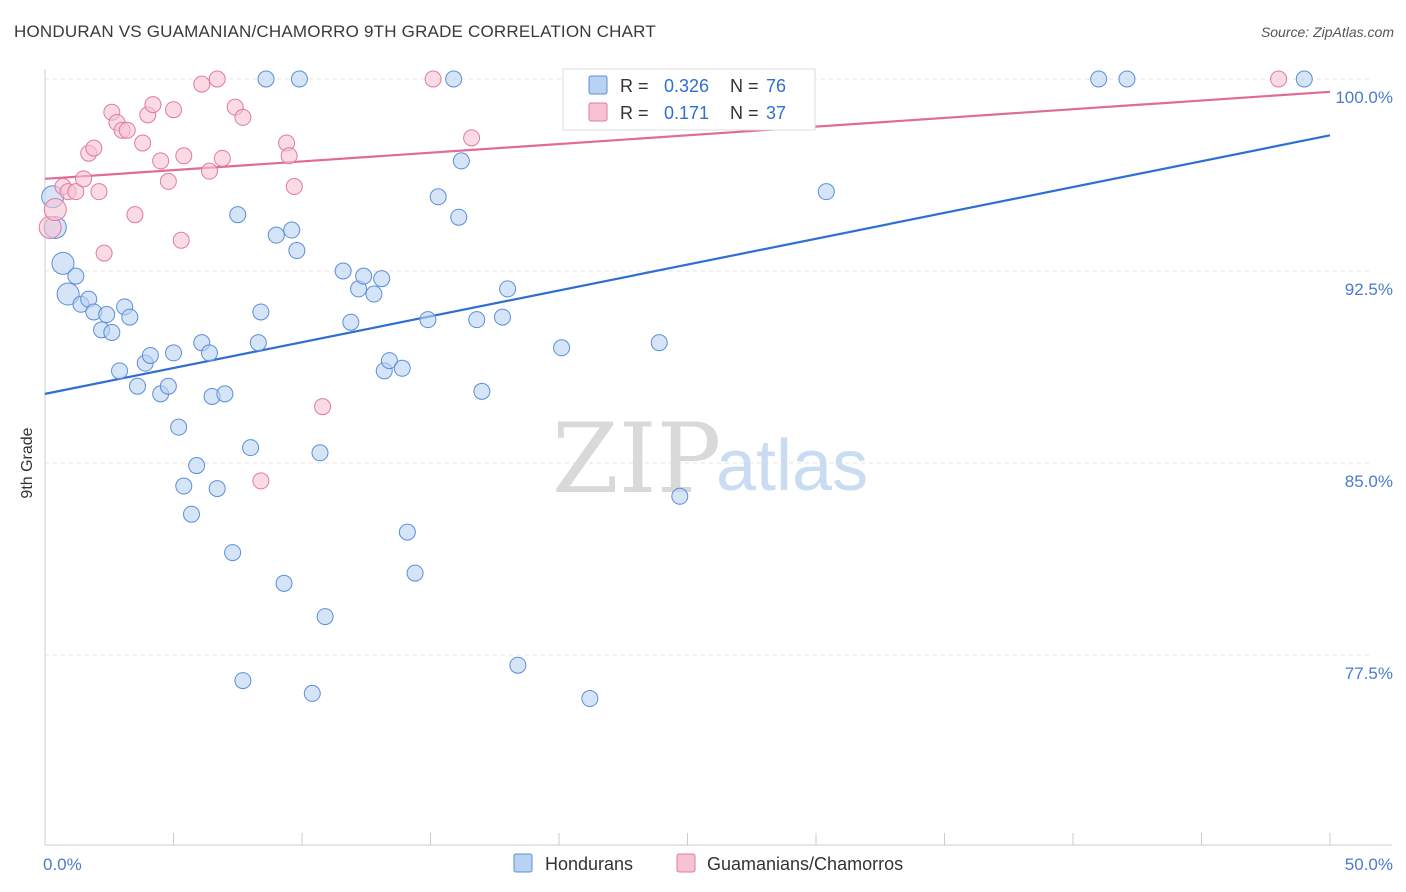 The width and height of the screenshot is (1406, 892). What do you see at coordinates (686, 113) in the screenshot?
I see `legend-r-value-1: 0.171` at bounding box center [686, 113].